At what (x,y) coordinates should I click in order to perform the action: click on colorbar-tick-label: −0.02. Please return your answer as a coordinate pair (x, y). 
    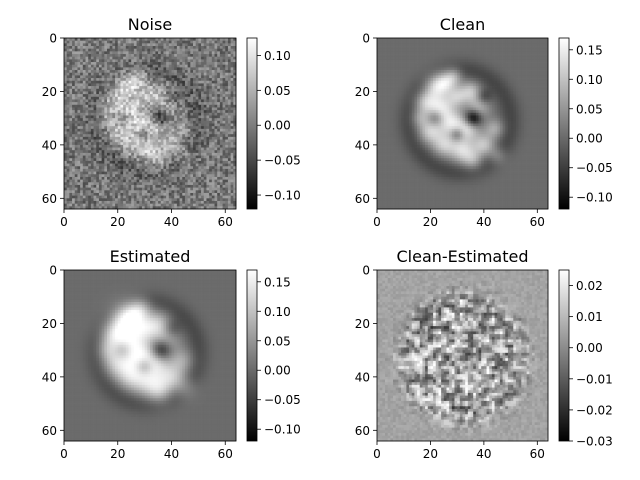
    Looking at the image, I should click on (594, 410).